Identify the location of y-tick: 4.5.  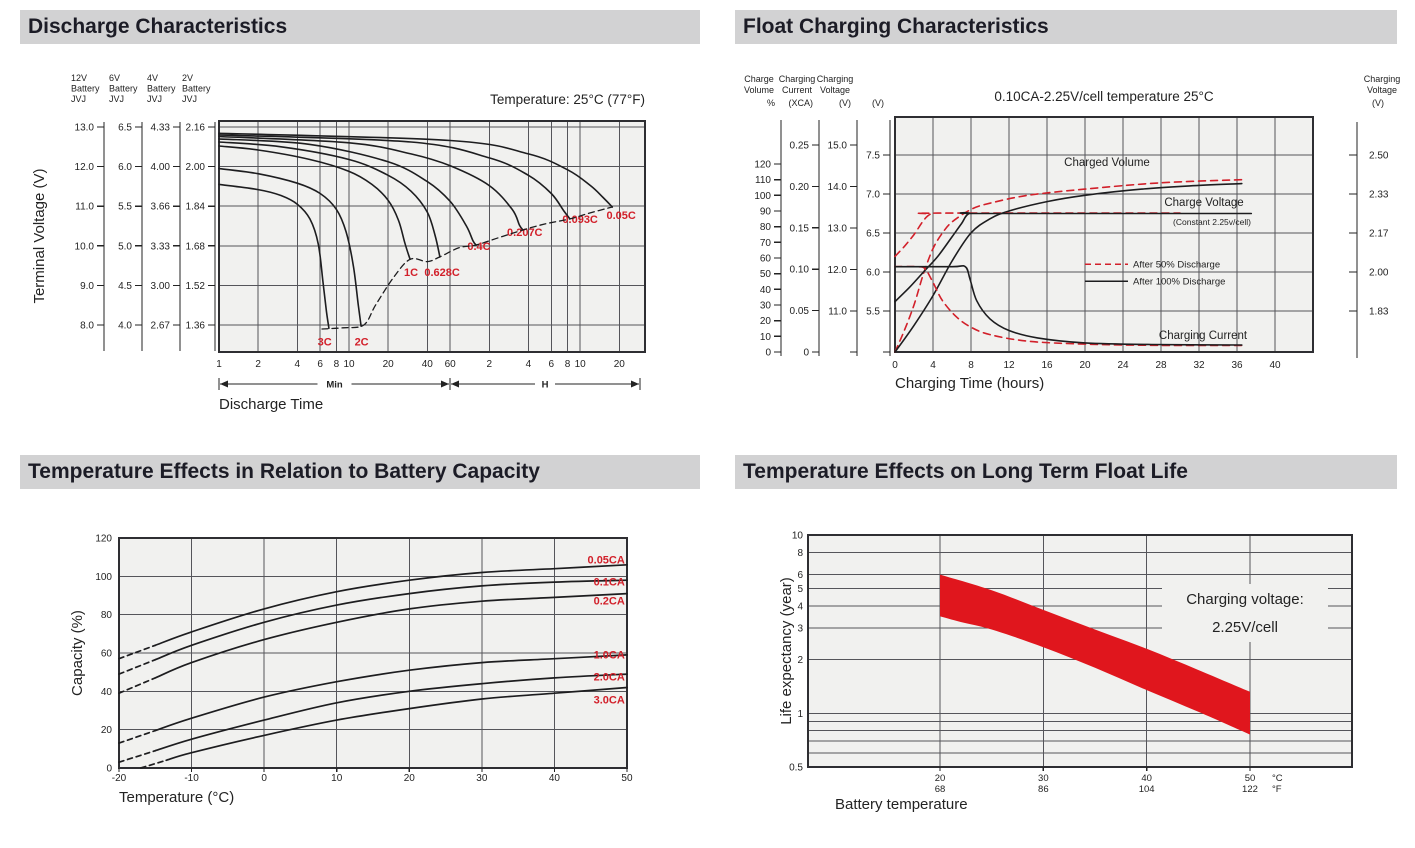
(125, 286).